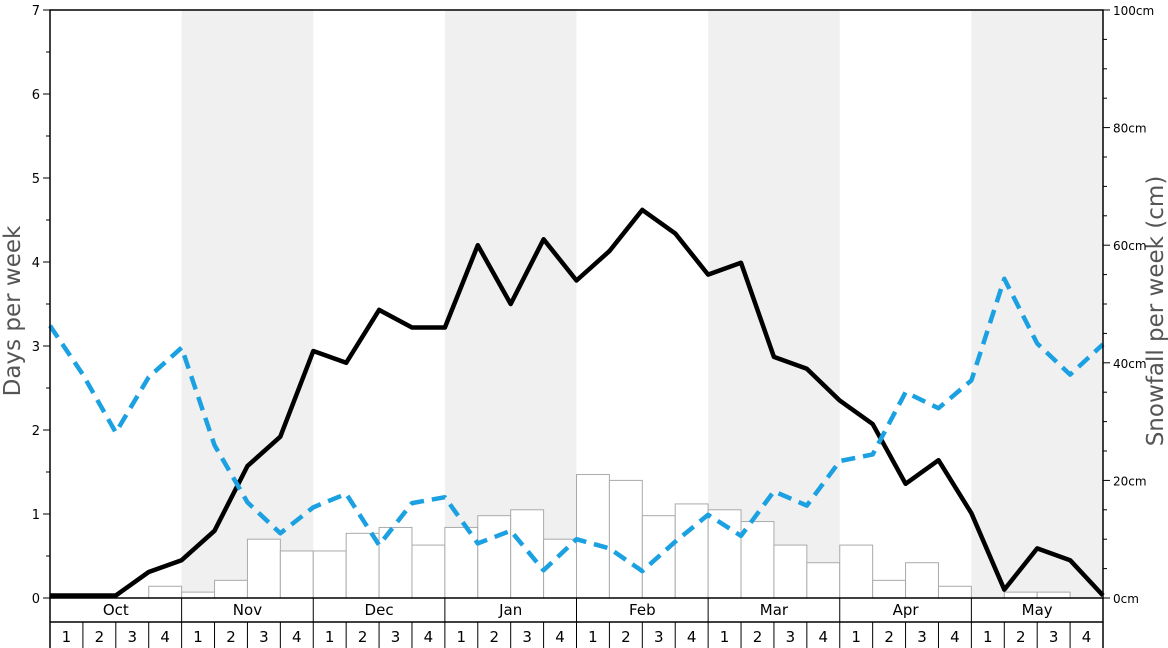 The image size is (1168, 648). What do you see at coordinates (1037, 610) in the screenshot?
I see `month-label-may: May` at bounding box center [1037, 610].